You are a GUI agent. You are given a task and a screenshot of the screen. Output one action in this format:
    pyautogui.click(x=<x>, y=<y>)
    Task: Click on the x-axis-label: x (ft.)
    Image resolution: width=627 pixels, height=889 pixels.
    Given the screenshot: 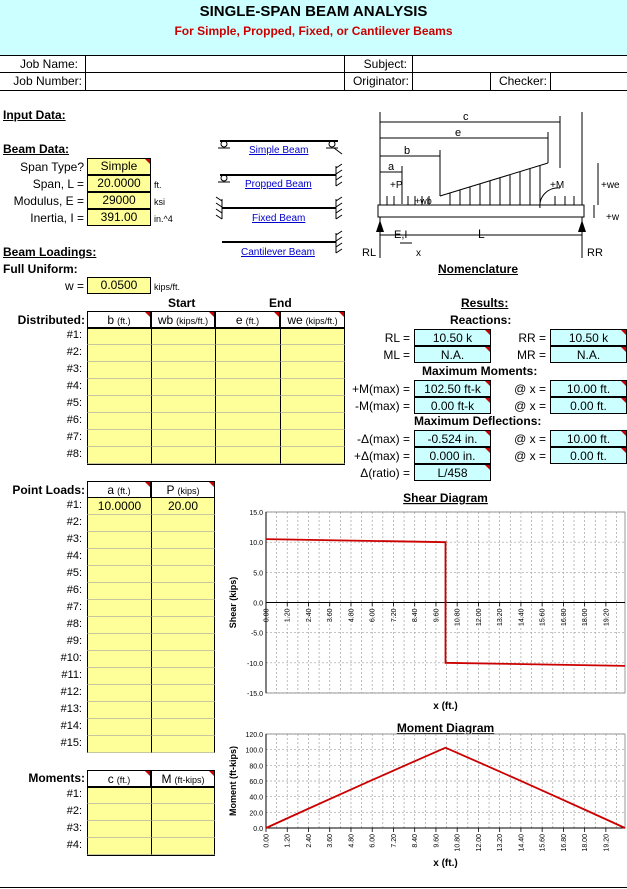 What is the action you would take?
    pyautogui.click(x=445, y=706)
    